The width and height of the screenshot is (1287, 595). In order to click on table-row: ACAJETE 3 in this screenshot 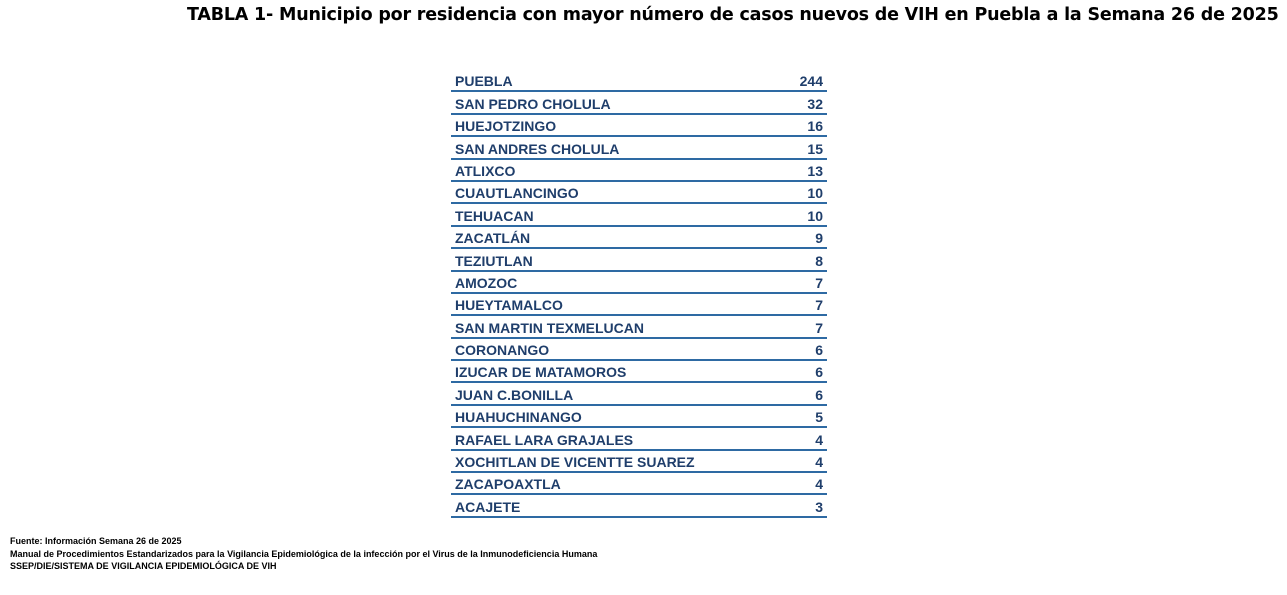, I will do `click(639, 506)`.